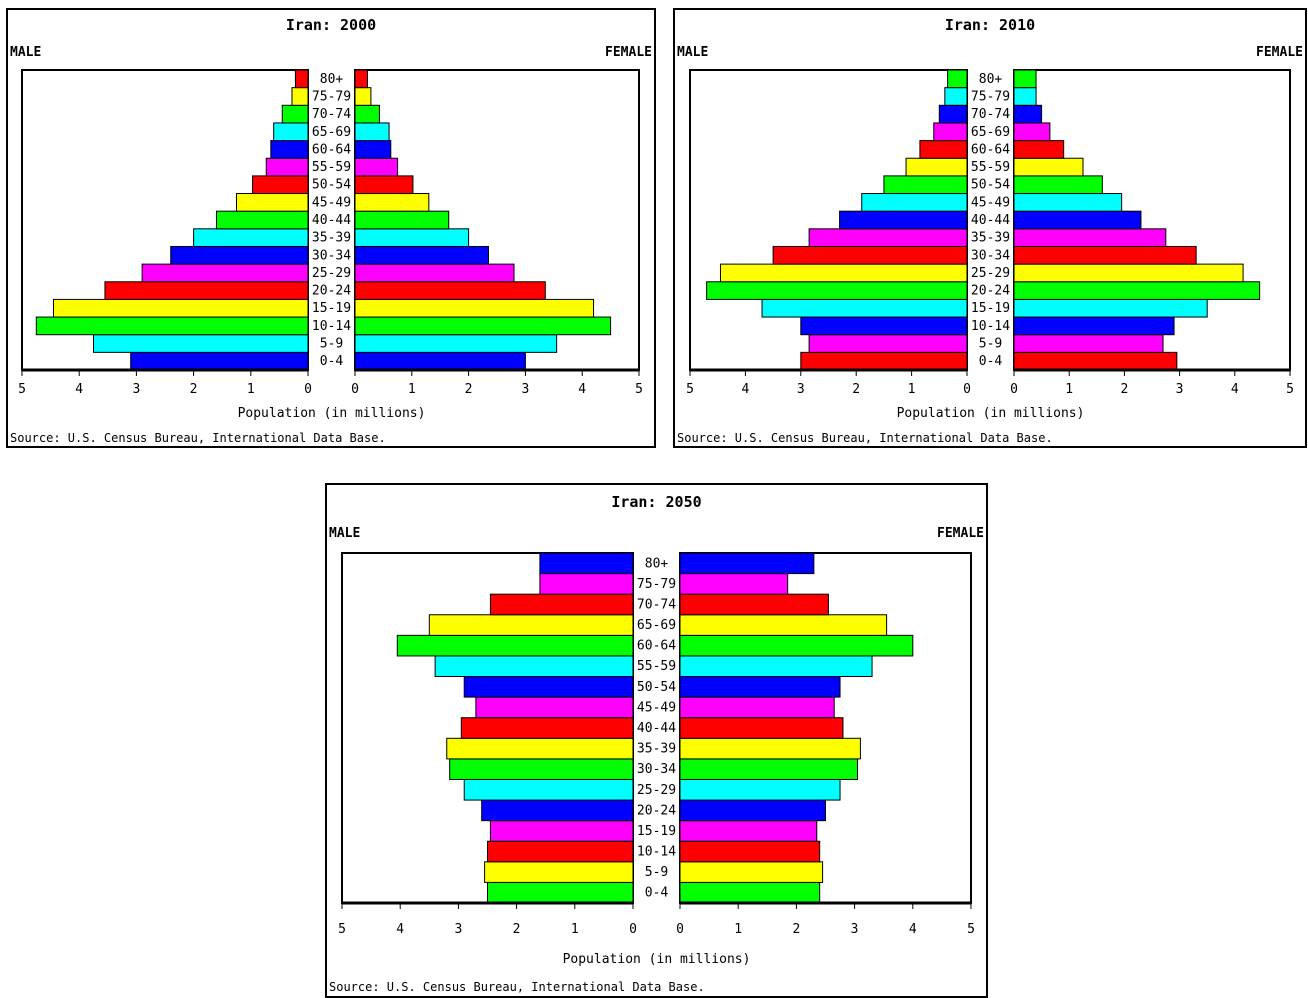  I want to click on age-group-label: 80+, so click(991, 79).